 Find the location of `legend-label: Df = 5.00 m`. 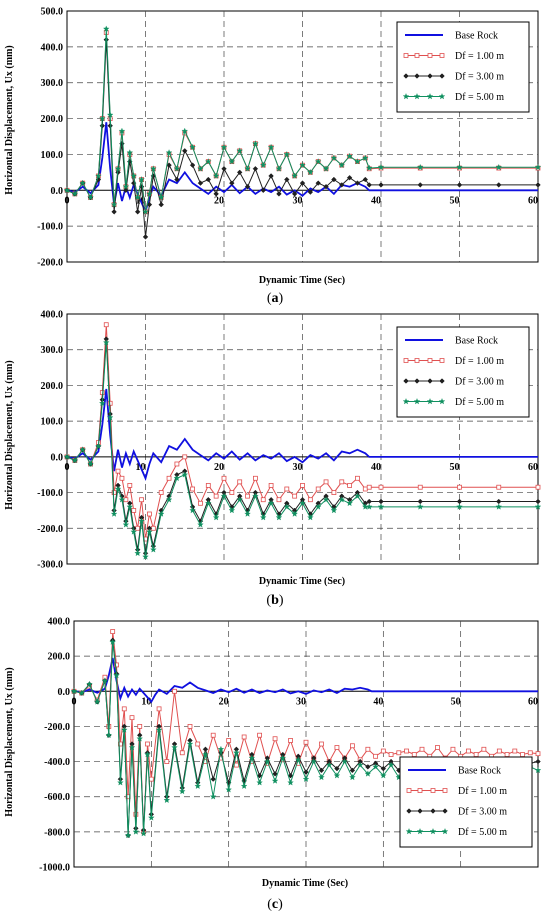

legend-label: Df = 5.00 m is located at coordinates (479, 402).